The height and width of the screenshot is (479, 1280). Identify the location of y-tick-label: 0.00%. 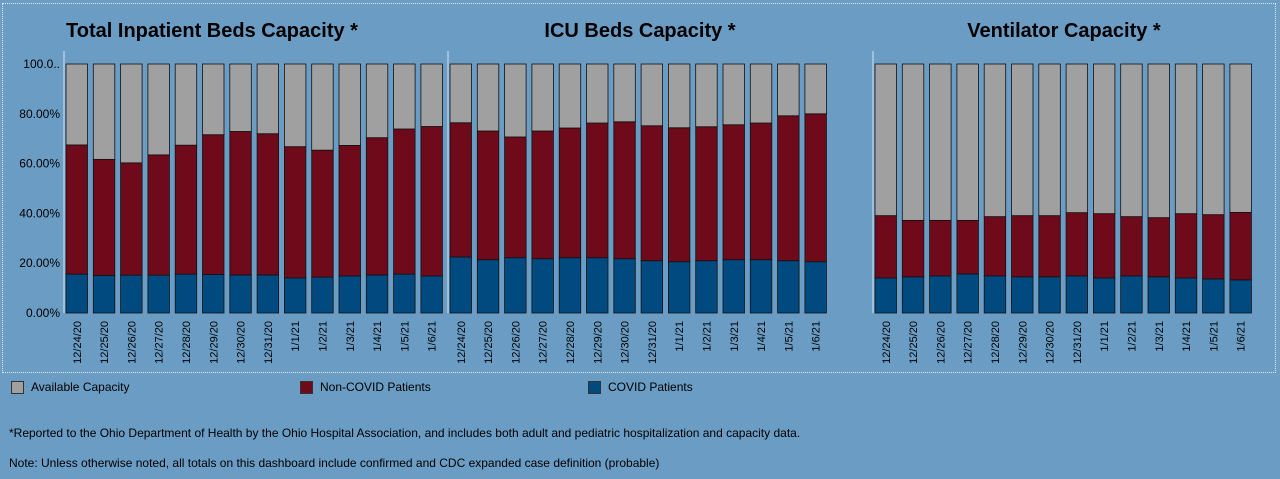
(43, 313).